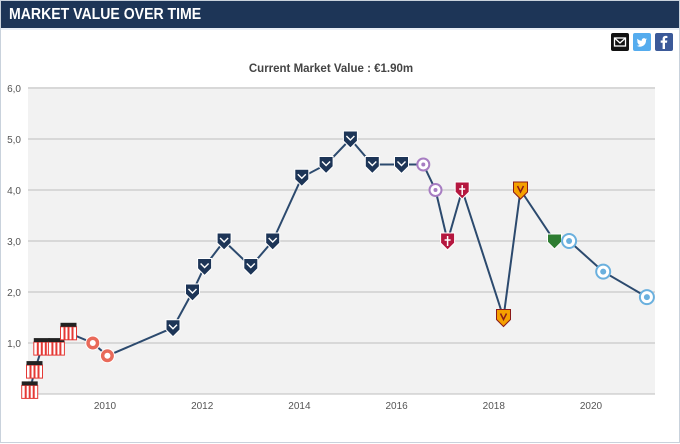 The height and width of the screenshot is (444, 680). Describe the element at coordinates (340, 15) in the screenshot. I see `widget-header: MARKET VALUE OVER TIME` at that location.